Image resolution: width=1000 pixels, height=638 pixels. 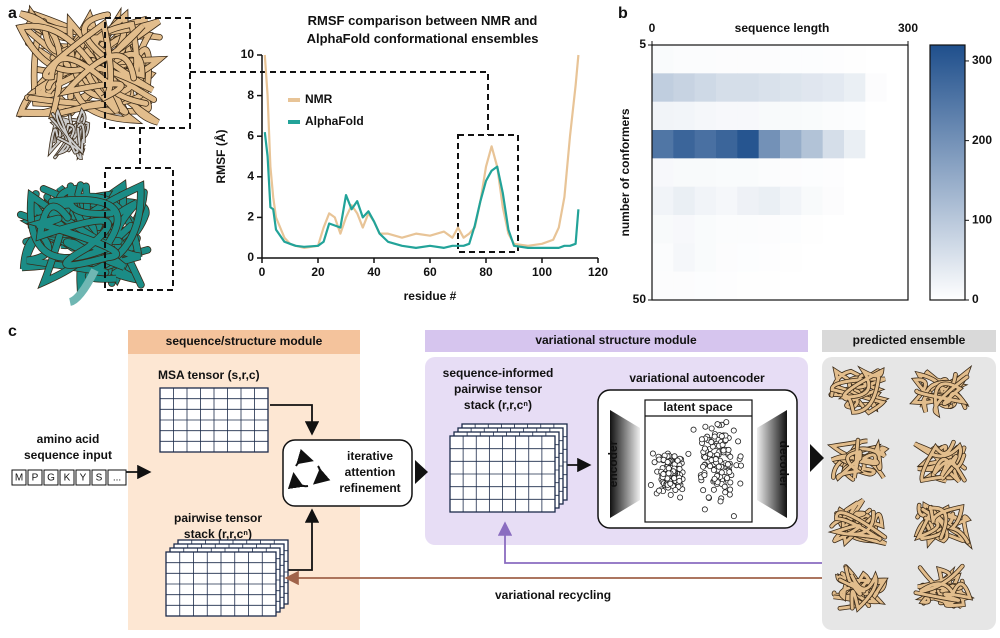 What do you see at coordinates (83, 478) in the screenshot?
I see `sequence-letter: Y` at bounding box center [83, 478].